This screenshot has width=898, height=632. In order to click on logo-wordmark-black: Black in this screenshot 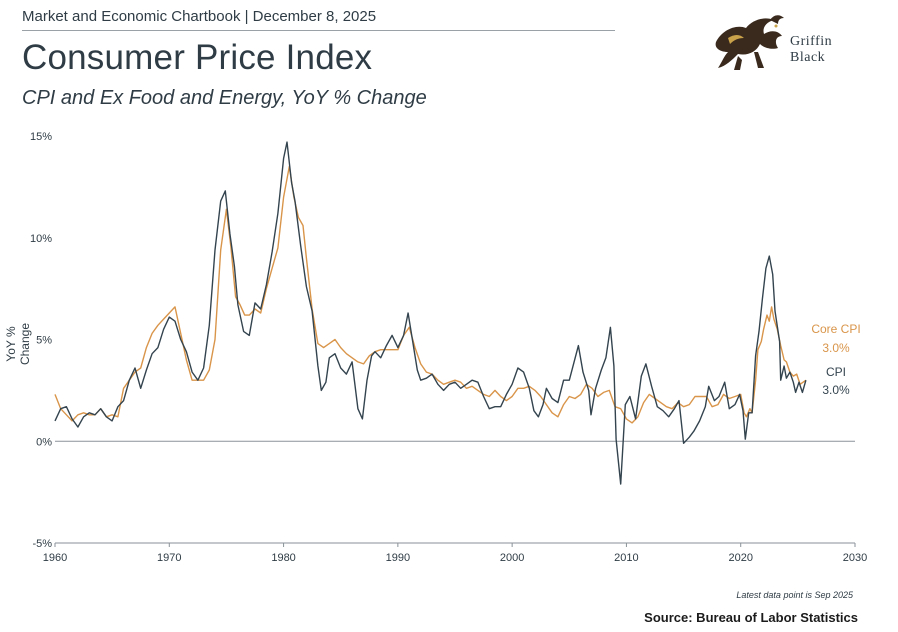, I will do `click(808, 57)`.